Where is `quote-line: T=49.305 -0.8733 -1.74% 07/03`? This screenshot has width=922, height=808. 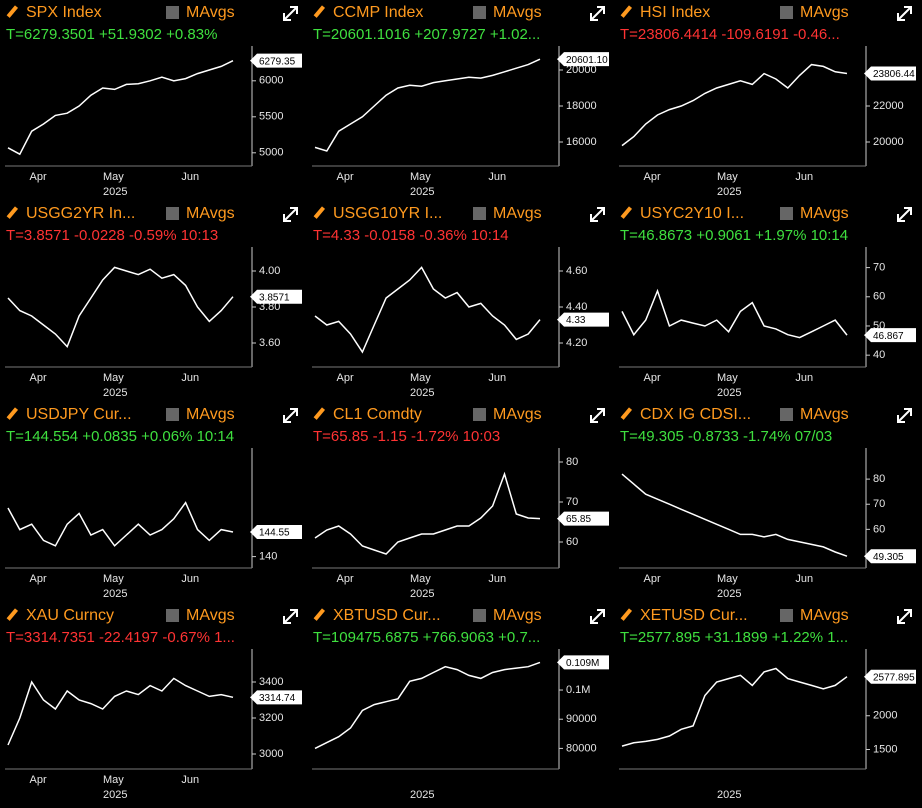
quote-line: T=49.305 -0.8733 -1.74% 07/03 is located at coordinates (726, 436).